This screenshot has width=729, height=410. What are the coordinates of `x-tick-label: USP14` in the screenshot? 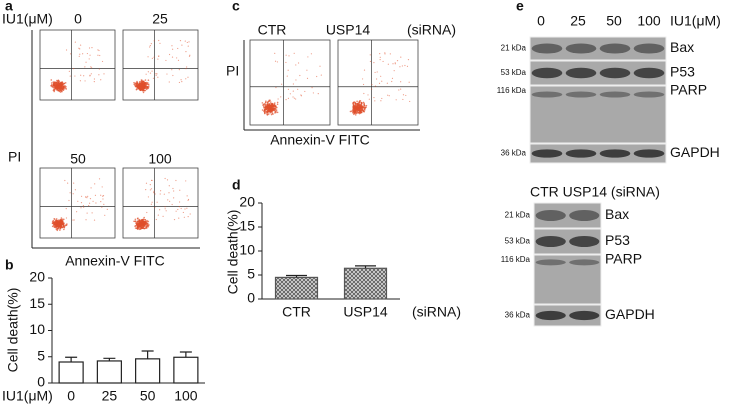 It's located at (365, 312).